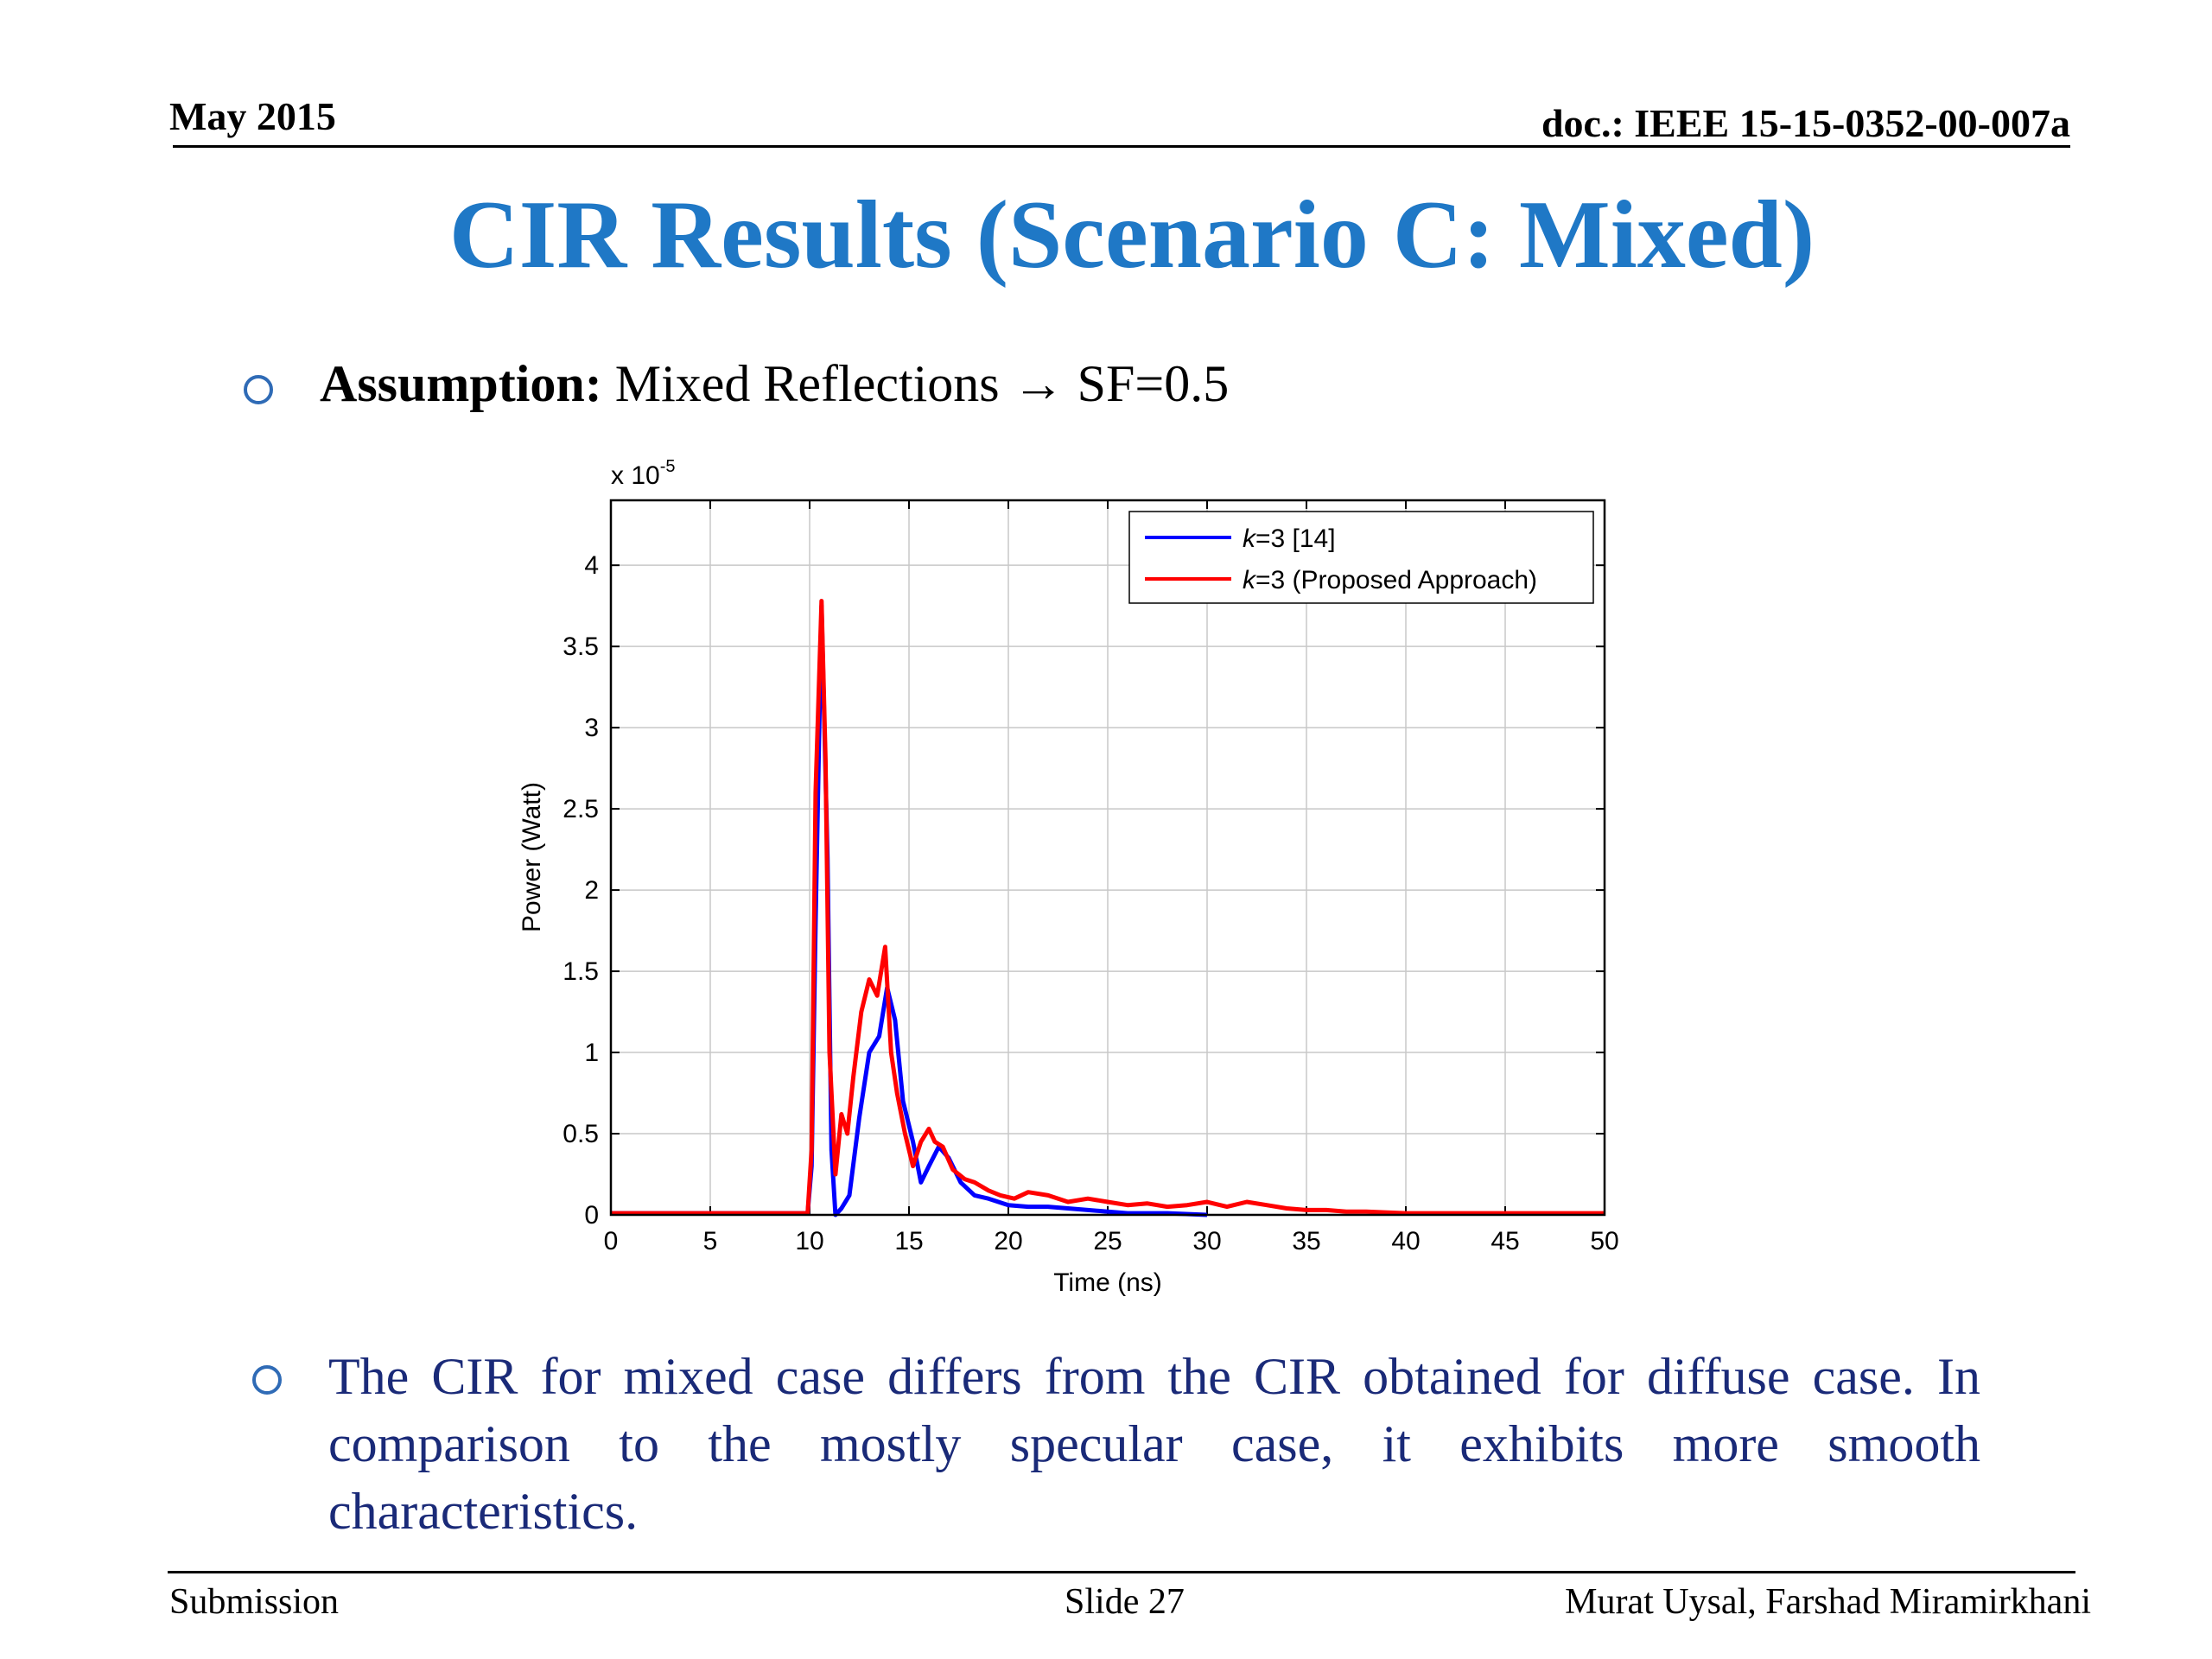 This screenshot has width=2212, height=1659. I want to click on header-divider, so click(1121, 146).